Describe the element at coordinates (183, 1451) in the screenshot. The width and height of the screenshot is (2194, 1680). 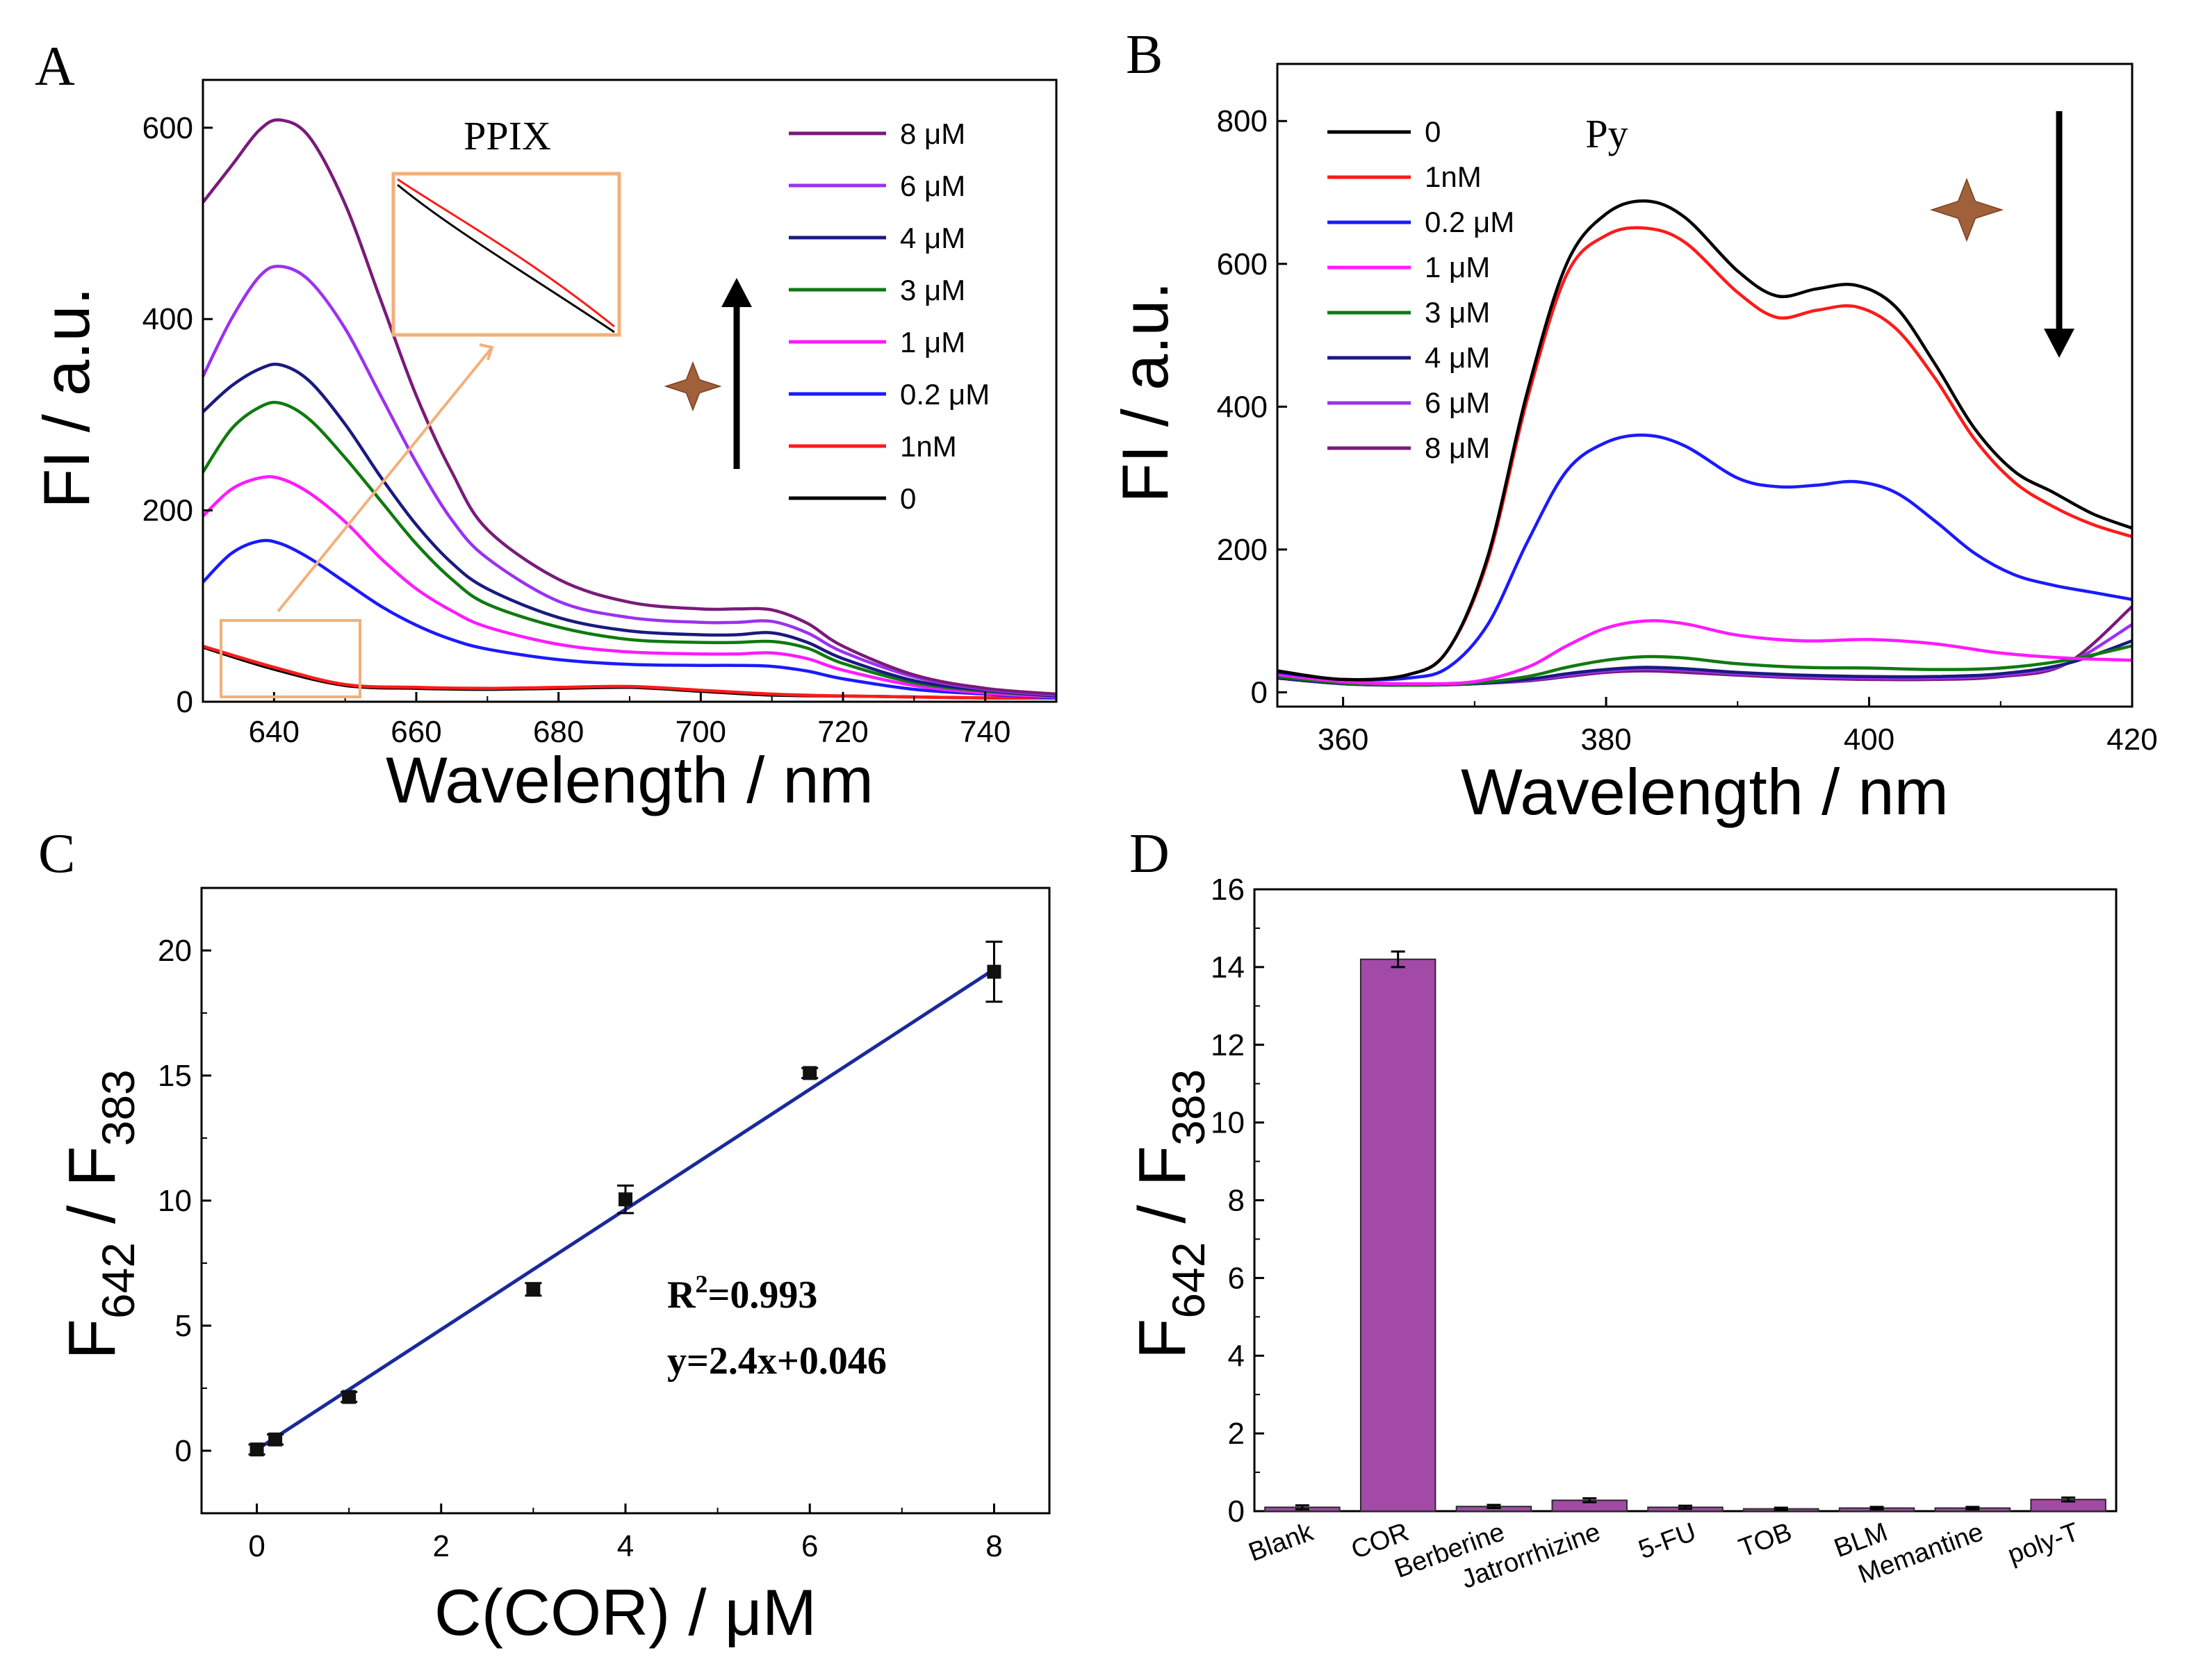
I see `panel-c-y-tick-label-1: 0` at that location.